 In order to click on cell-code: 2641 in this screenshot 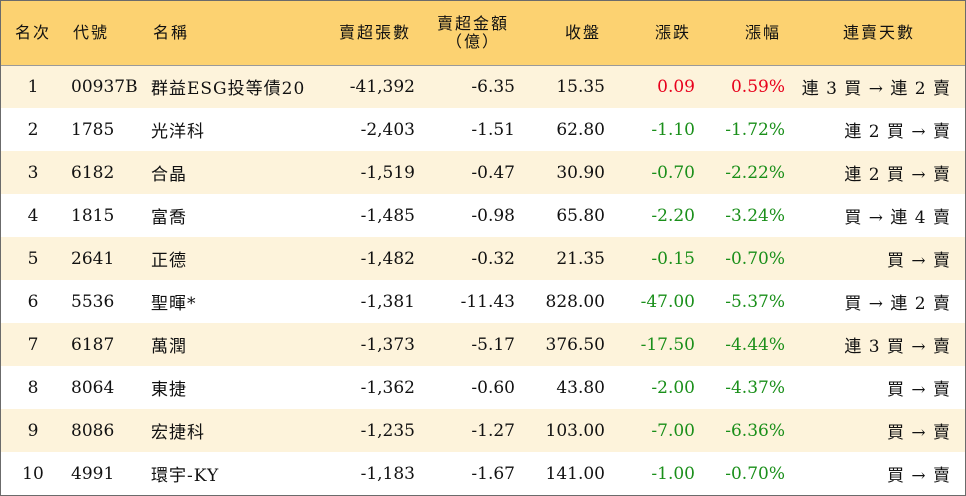, I will do `click(93, 258)`.